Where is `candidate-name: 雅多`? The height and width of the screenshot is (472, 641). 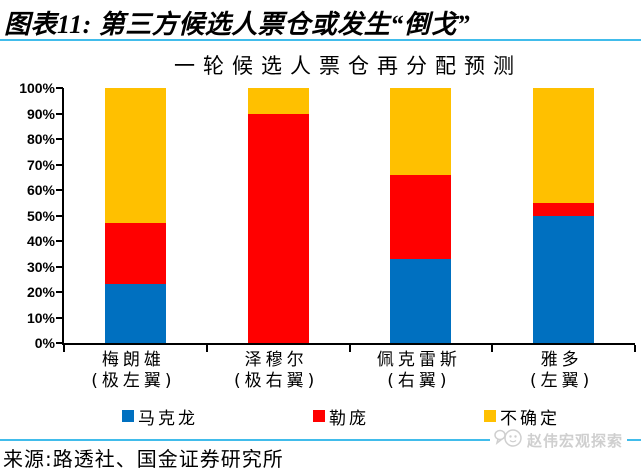 candidate-name: 雅多 is located at coordinates (561, 360).